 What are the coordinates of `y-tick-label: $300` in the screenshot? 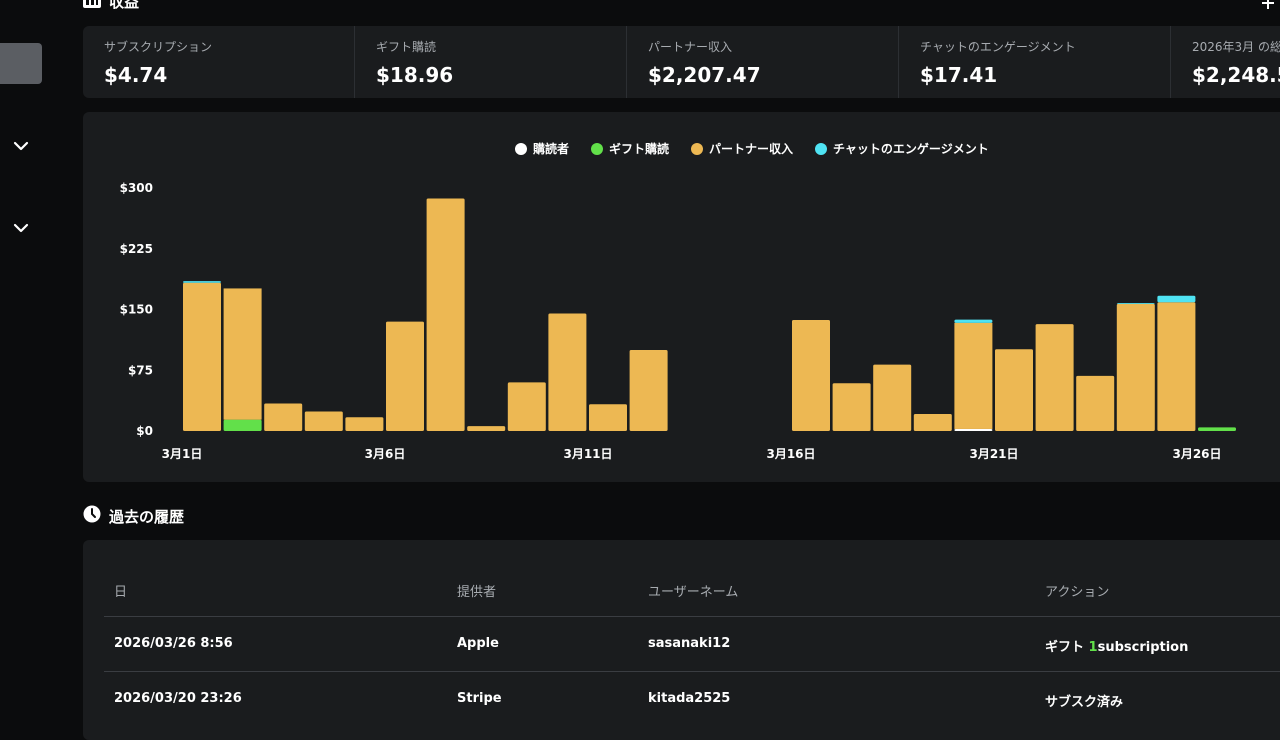 It's located at (136, 188).